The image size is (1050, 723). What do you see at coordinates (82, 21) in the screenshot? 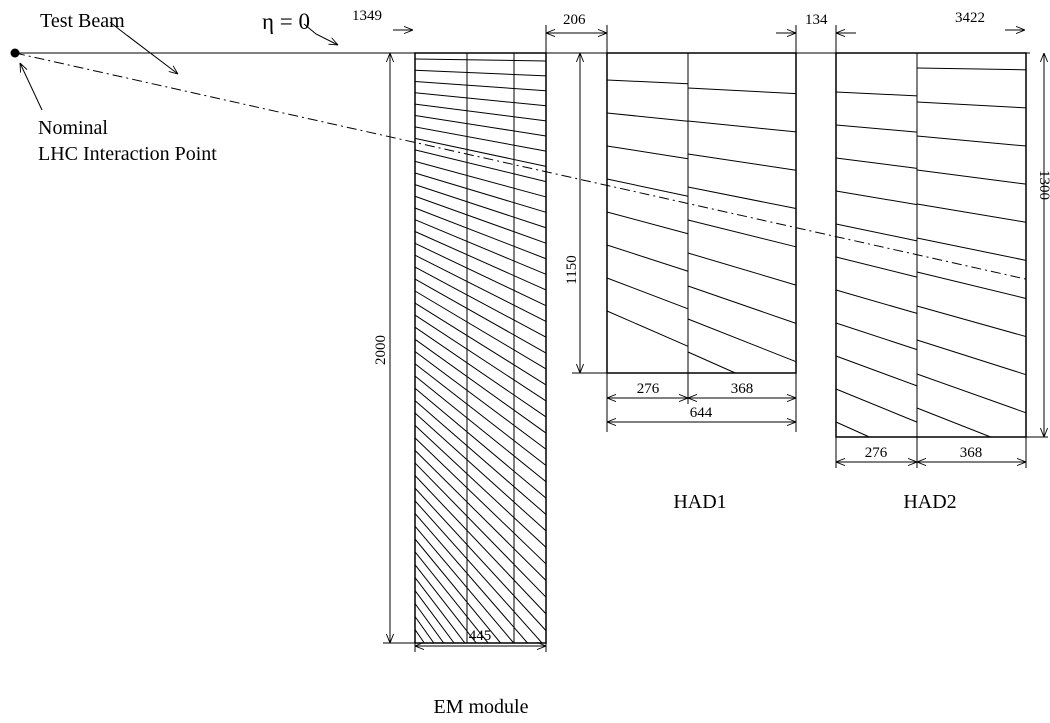
I see `beam-label: Test Beam` at bounding box center [82, 21].